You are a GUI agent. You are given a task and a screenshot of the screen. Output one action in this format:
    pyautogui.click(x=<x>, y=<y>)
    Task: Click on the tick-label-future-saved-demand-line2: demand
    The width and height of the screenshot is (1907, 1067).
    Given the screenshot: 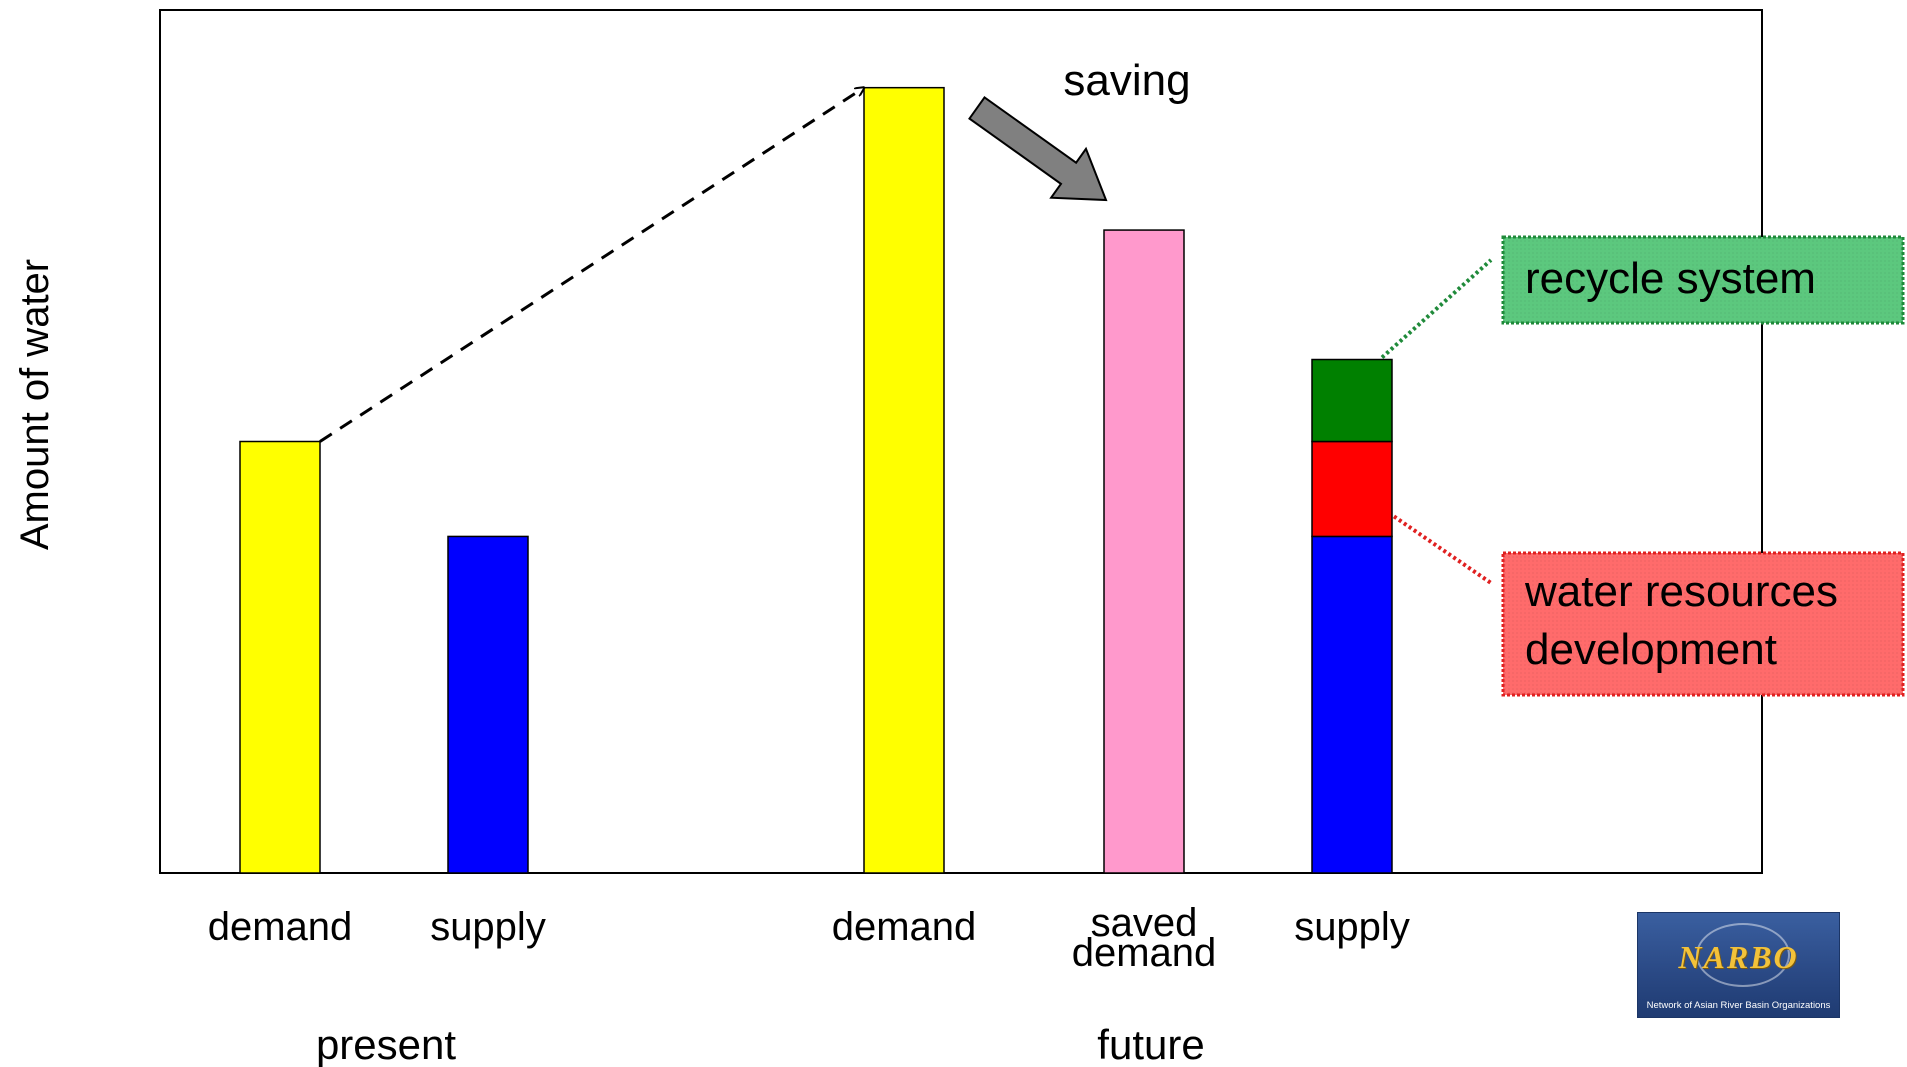 What is the action you would take?
    pyautogui.click(x=1144, y=953)
    